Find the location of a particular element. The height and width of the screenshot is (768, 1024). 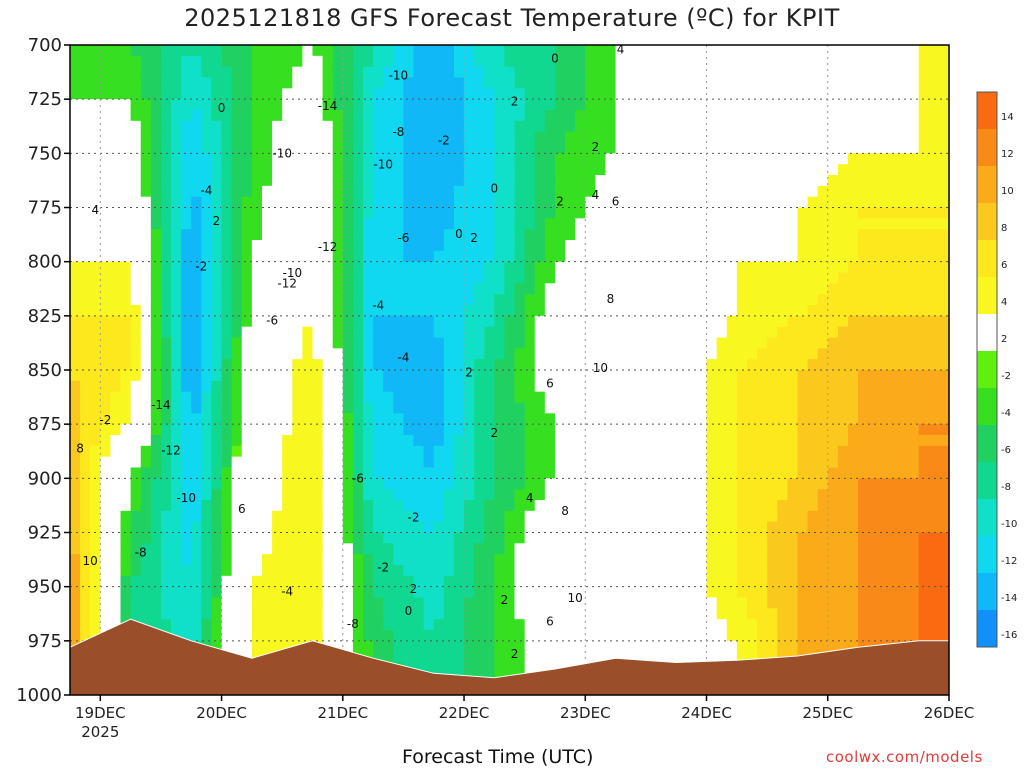

credit-link: coolwx.com/models is located at coordinates (904, 757).